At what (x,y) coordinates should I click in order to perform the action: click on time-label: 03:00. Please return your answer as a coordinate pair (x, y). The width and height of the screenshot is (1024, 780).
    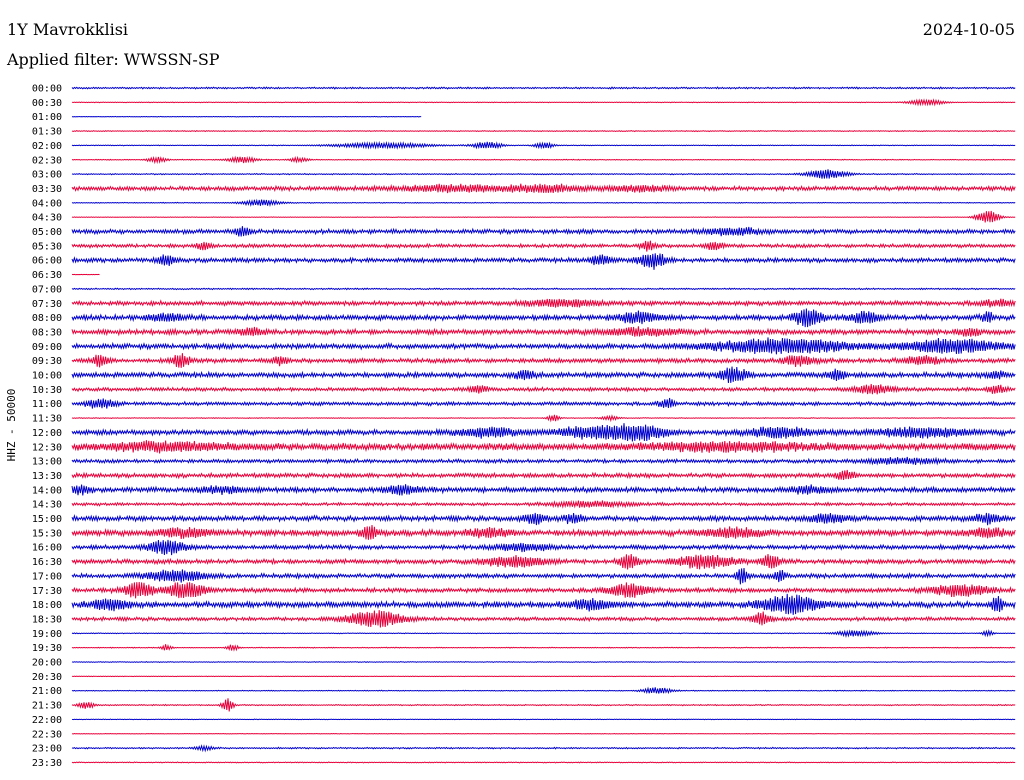
    Looking at the image, I should click on (47, 175).